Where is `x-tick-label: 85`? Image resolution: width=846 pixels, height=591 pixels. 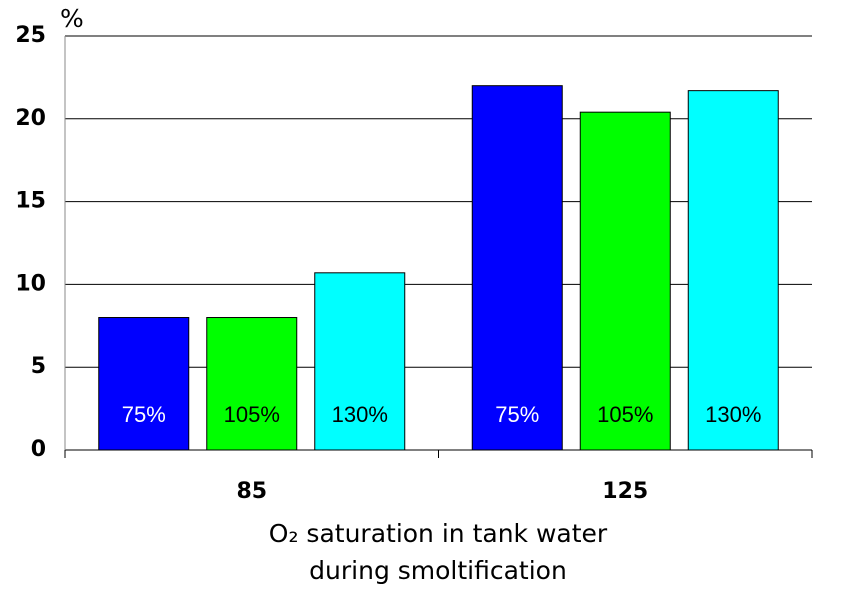
x-tick-label: 85 is located at coordinates (251, 491).